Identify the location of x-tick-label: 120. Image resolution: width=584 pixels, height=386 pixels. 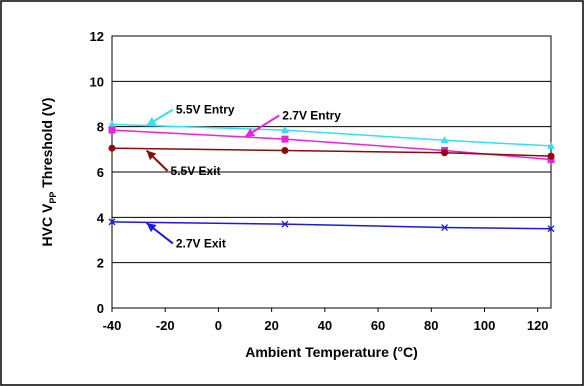
(538, 325).